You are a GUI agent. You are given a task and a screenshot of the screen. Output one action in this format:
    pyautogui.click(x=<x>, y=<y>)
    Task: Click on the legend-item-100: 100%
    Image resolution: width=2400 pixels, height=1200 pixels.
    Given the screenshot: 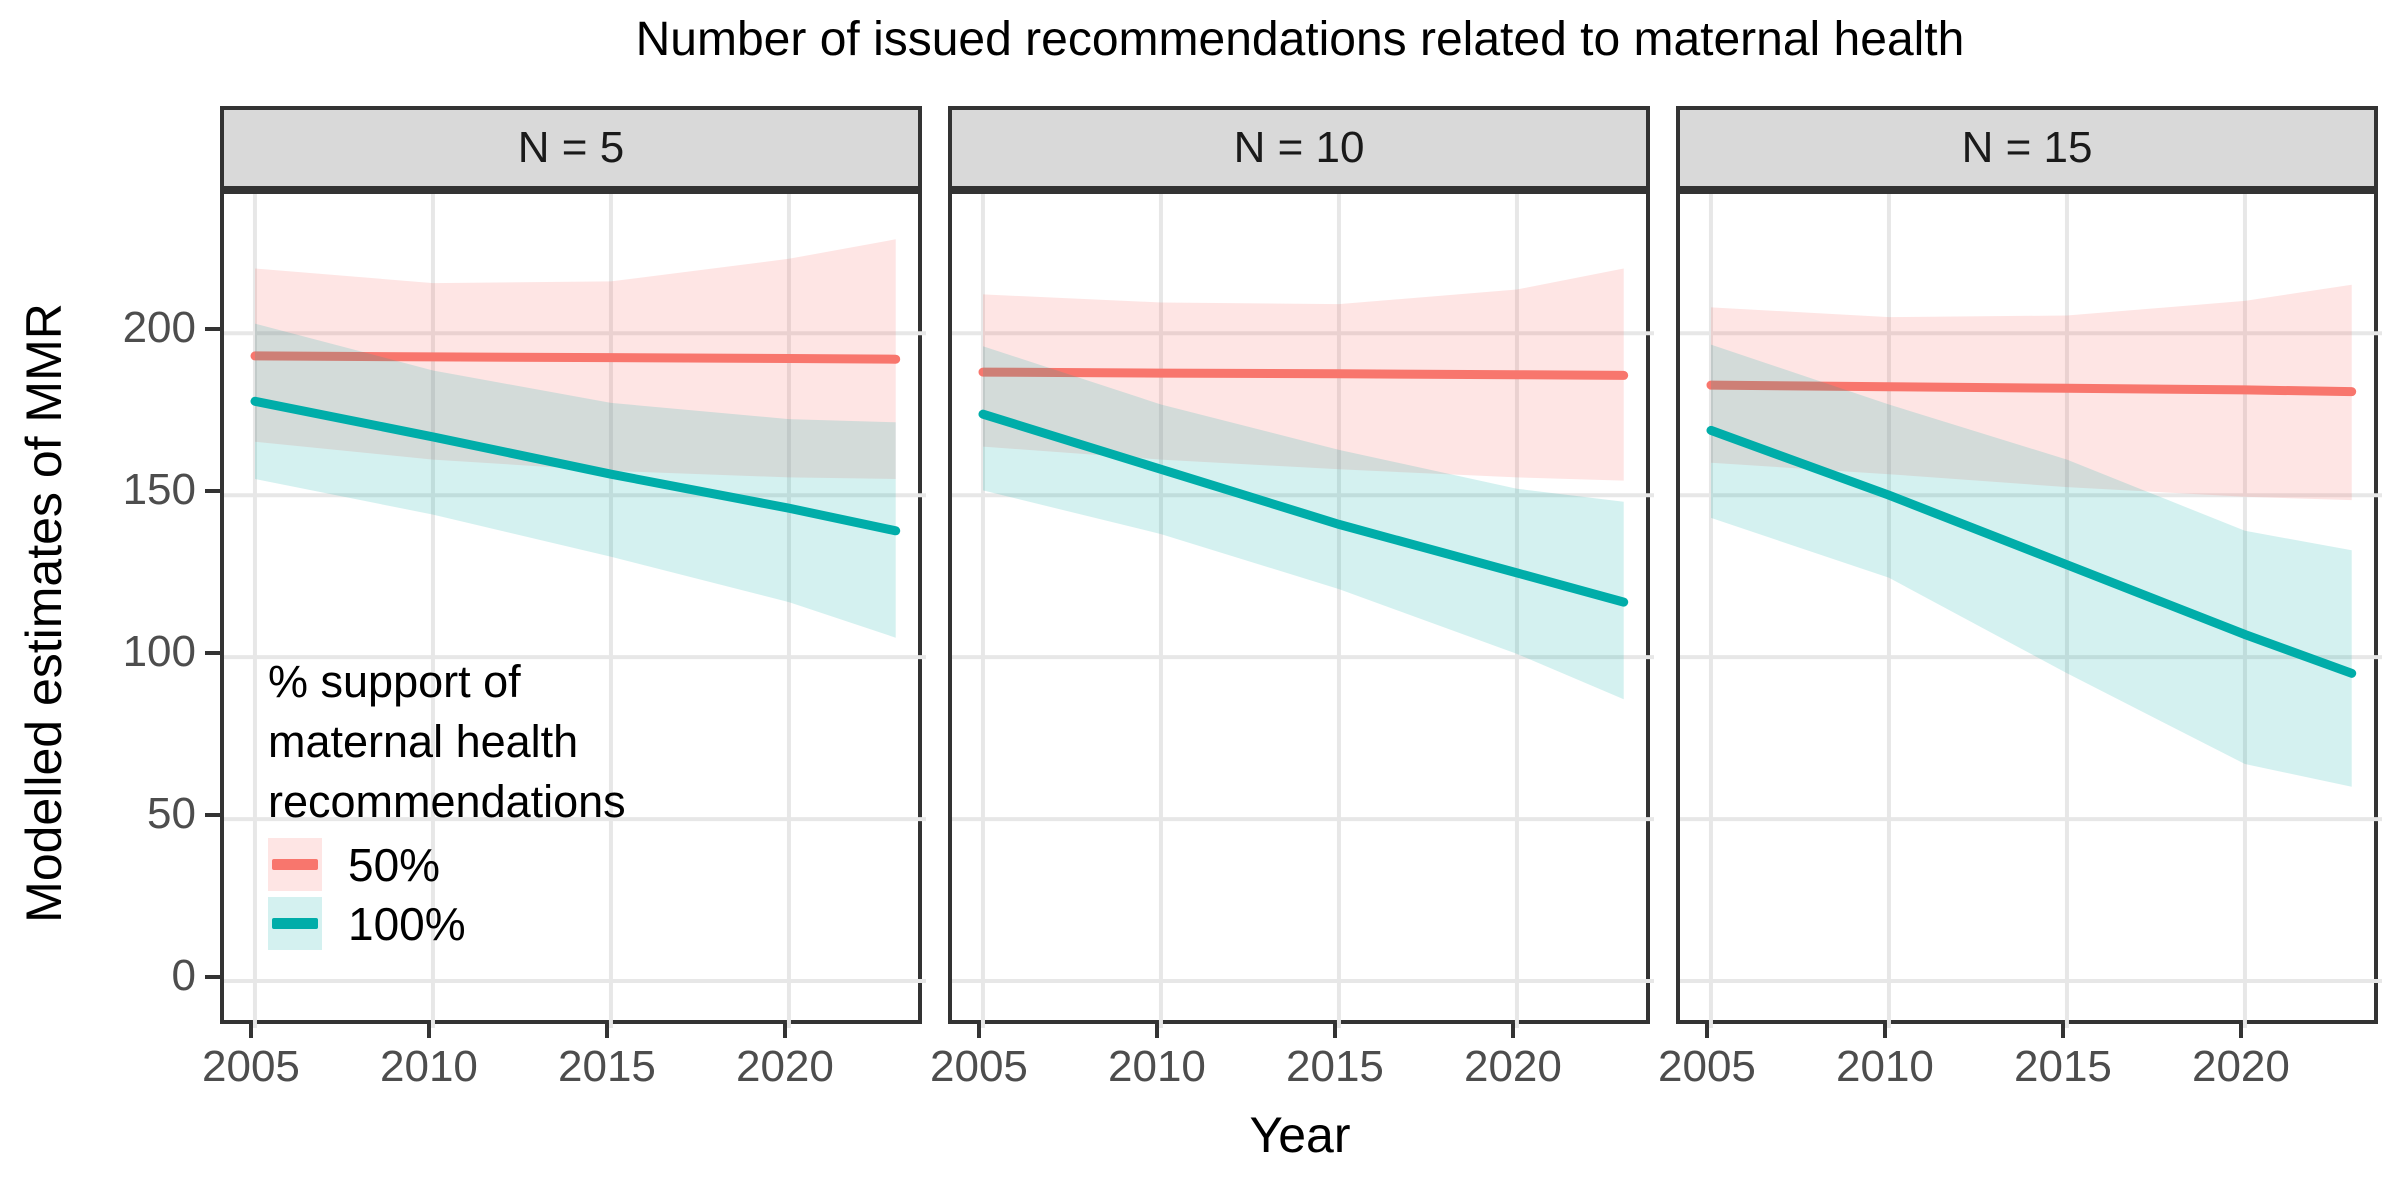 What is the action you would take?
    pyautogui.click(x=447, y=923)
    